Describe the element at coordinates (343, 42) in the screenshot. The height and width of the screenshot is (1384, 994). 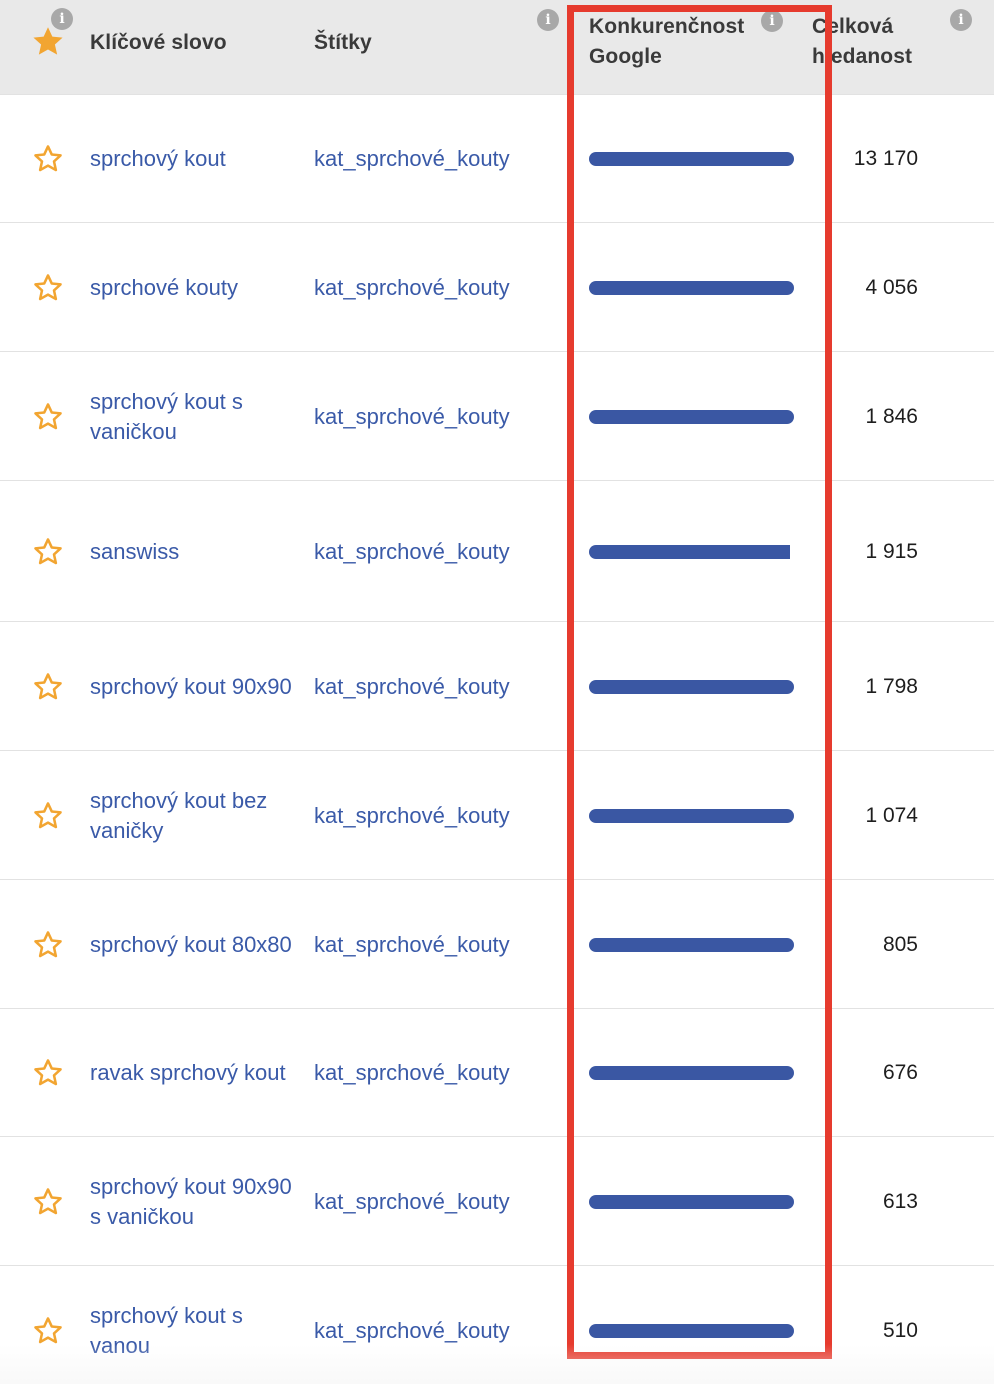
I see `column-header-tags: Štítky` at that location.